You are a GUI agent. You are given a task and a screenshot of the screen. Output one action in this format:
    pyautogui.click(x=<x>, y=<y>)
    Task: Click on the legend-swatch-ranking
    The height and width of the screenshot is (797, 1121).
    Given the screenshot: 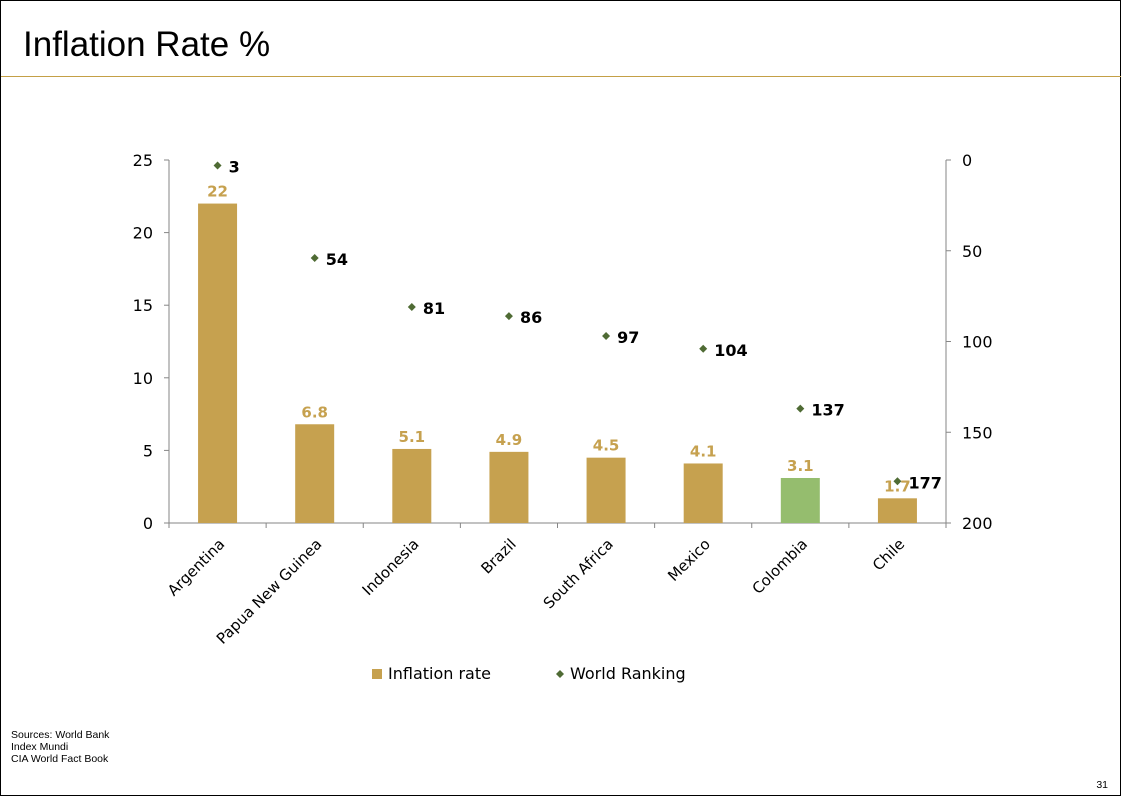 What is the action you would take?
    pyautogui.click(x=560, y=674)
    